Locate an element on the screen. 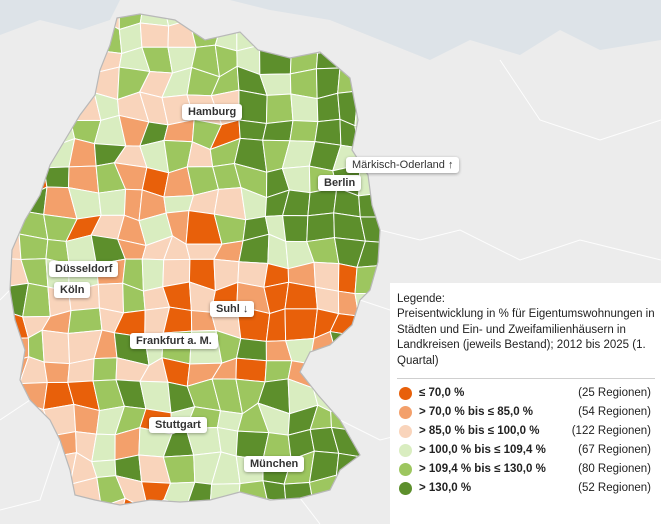 The image size is (661, 524). legend-title: Legende: is located at coordinates (421, 299).